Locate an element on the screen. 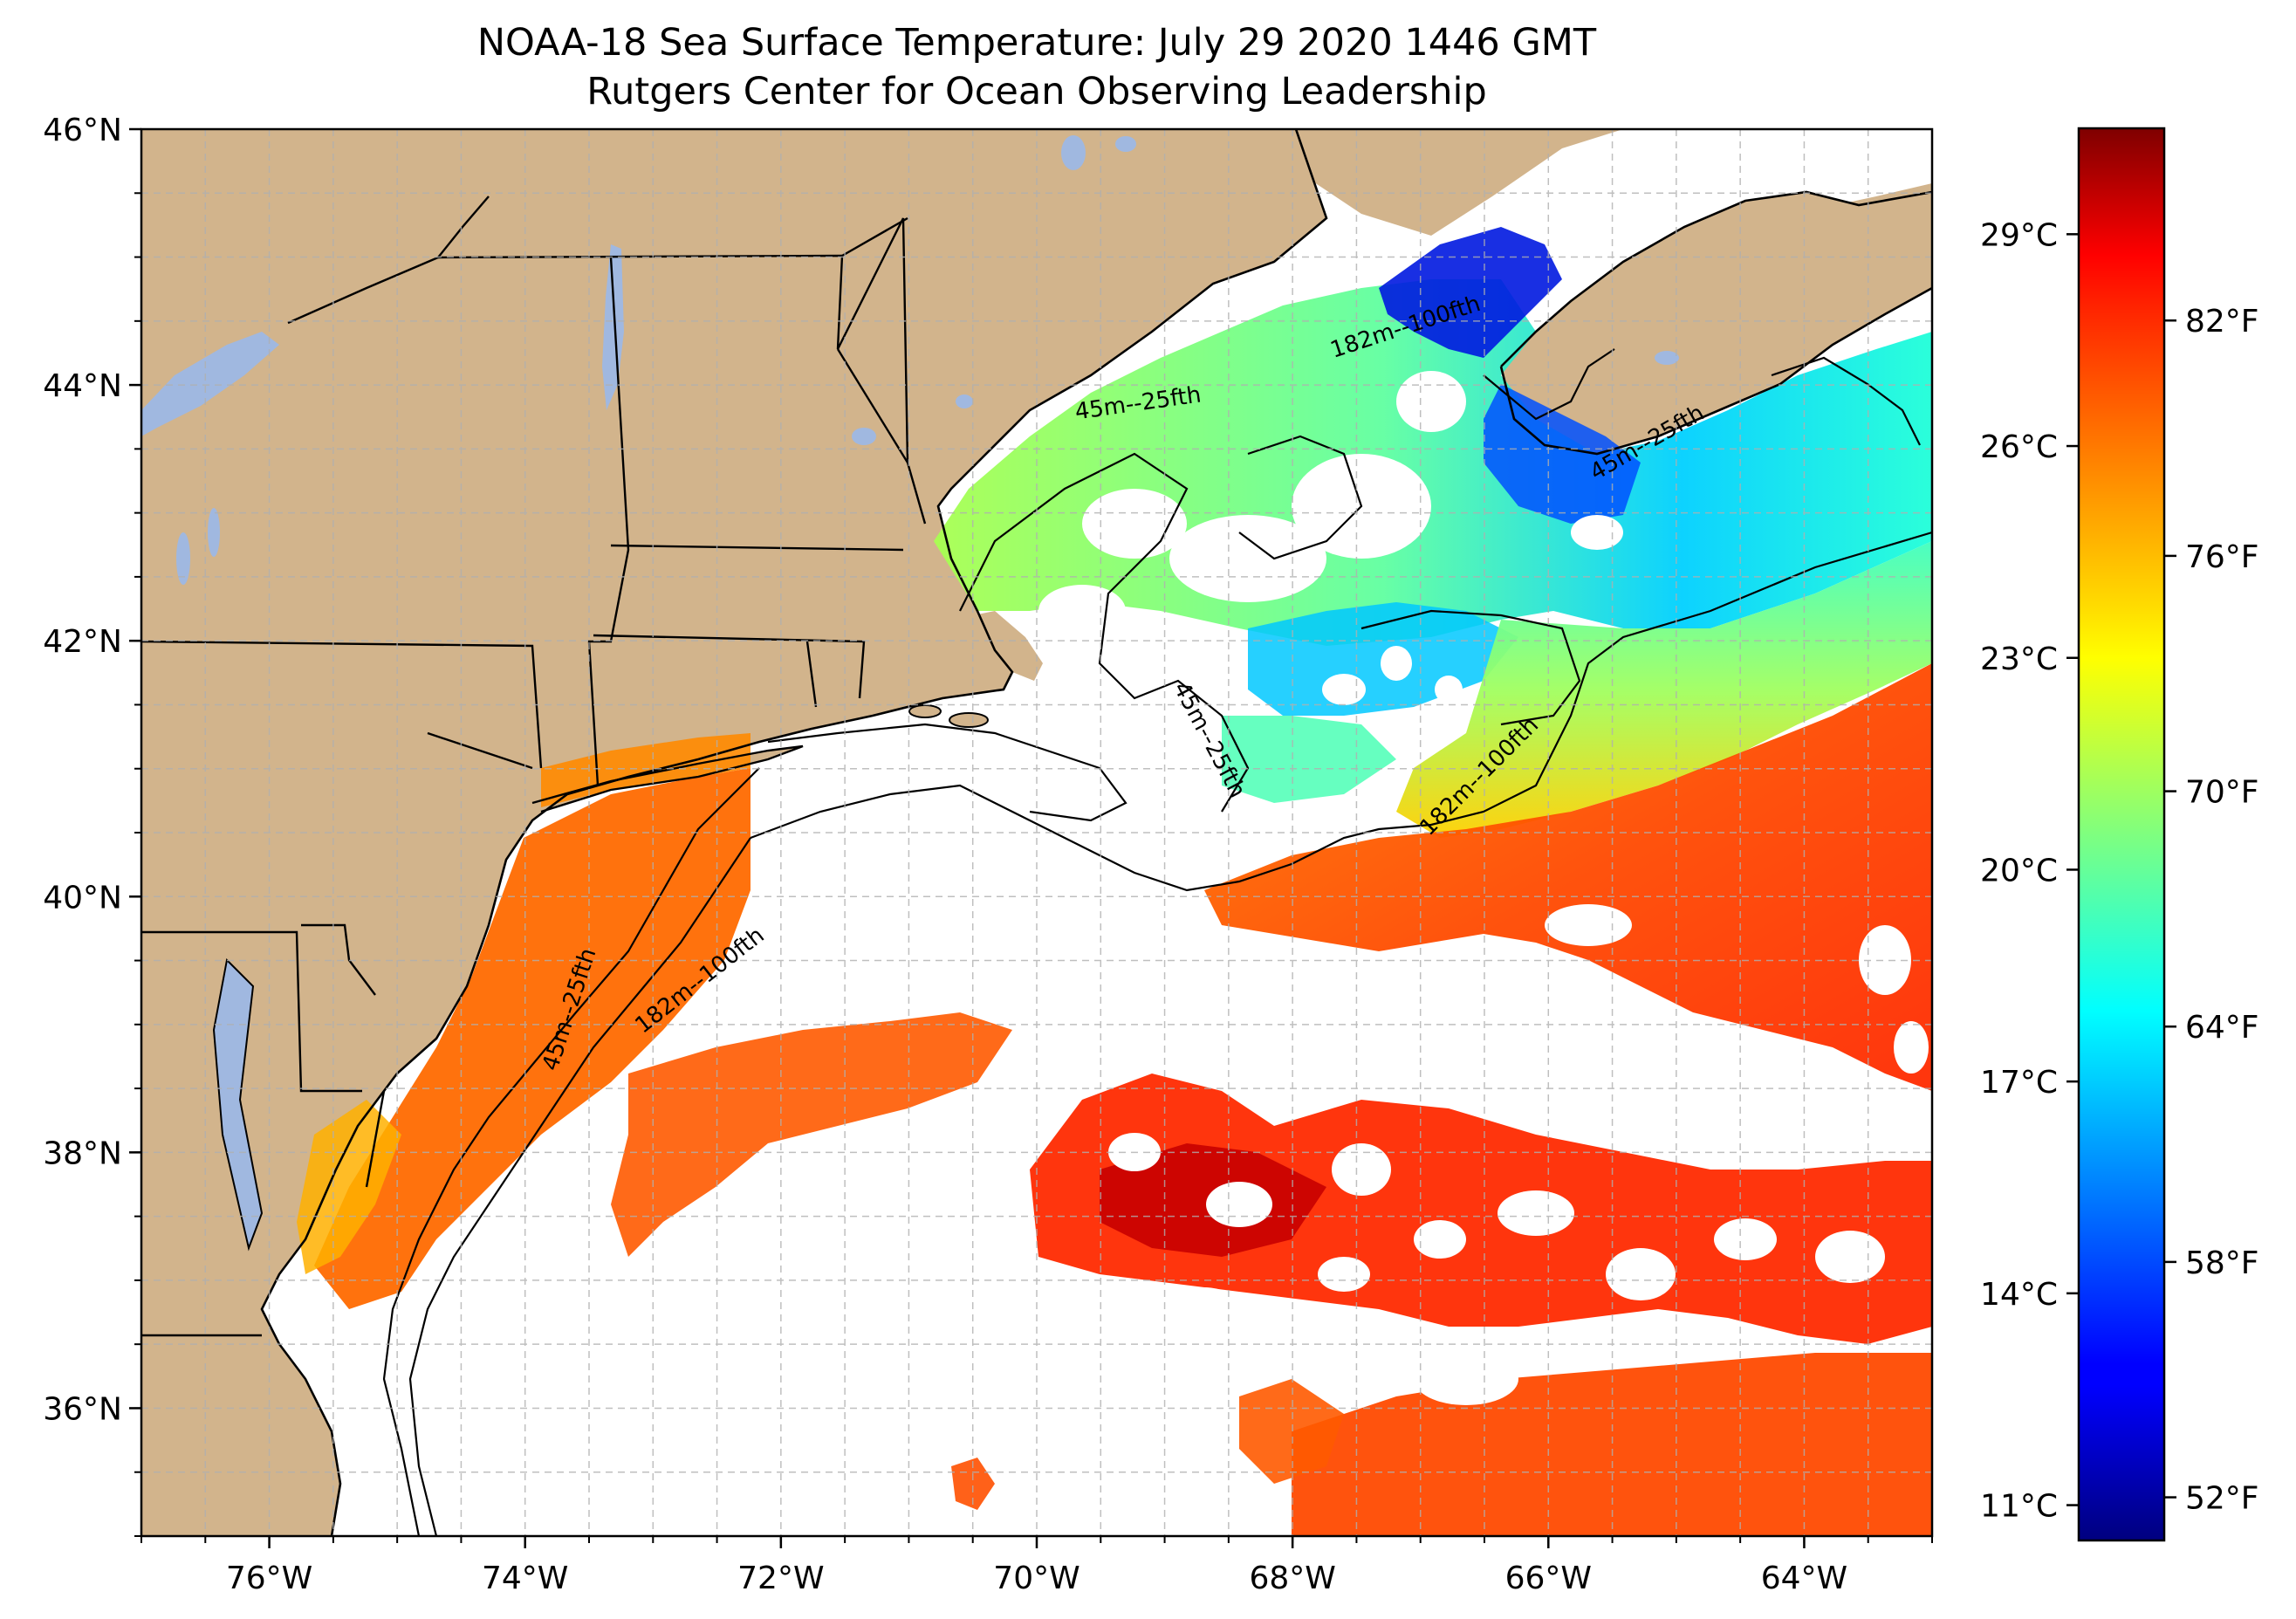 The height and width of the screenshot is (1619, 2296). lon-tick-label: 74°W is located at coordinates (525, 1578).